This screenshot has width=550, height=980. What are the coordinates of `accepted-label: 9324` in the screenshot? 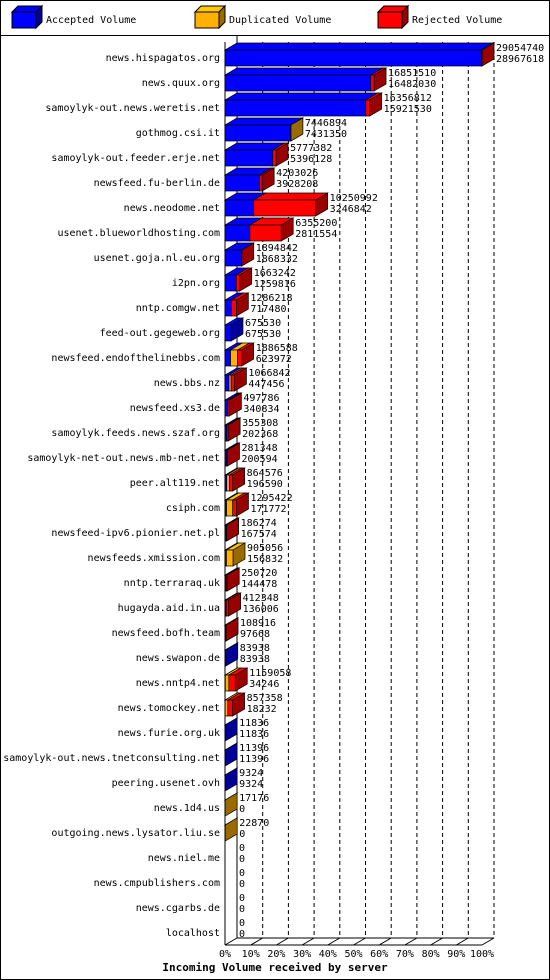 It's located at (251, 784).